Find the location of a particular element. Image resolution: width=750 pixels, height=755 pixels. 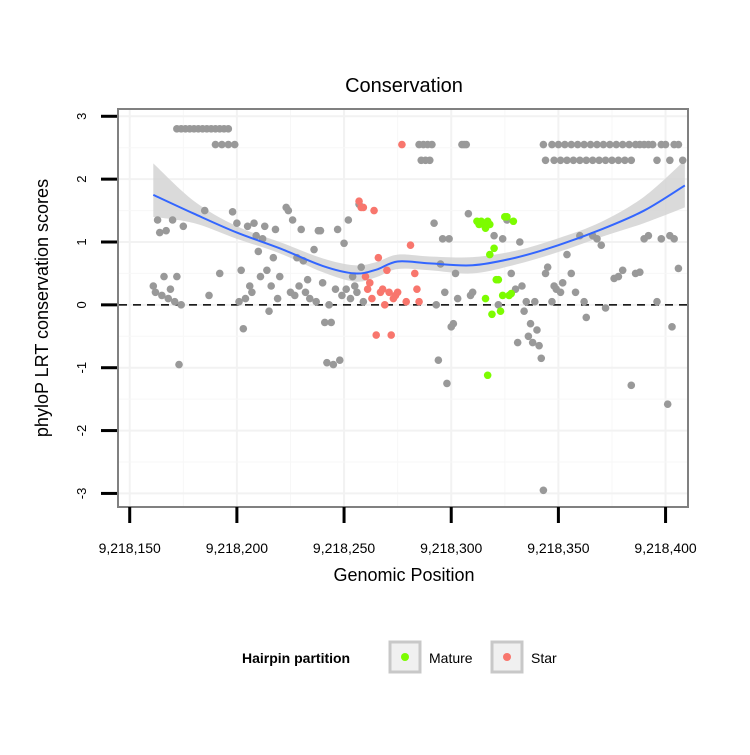

y-tick-label: 0 is located at coordinates (81, 304).